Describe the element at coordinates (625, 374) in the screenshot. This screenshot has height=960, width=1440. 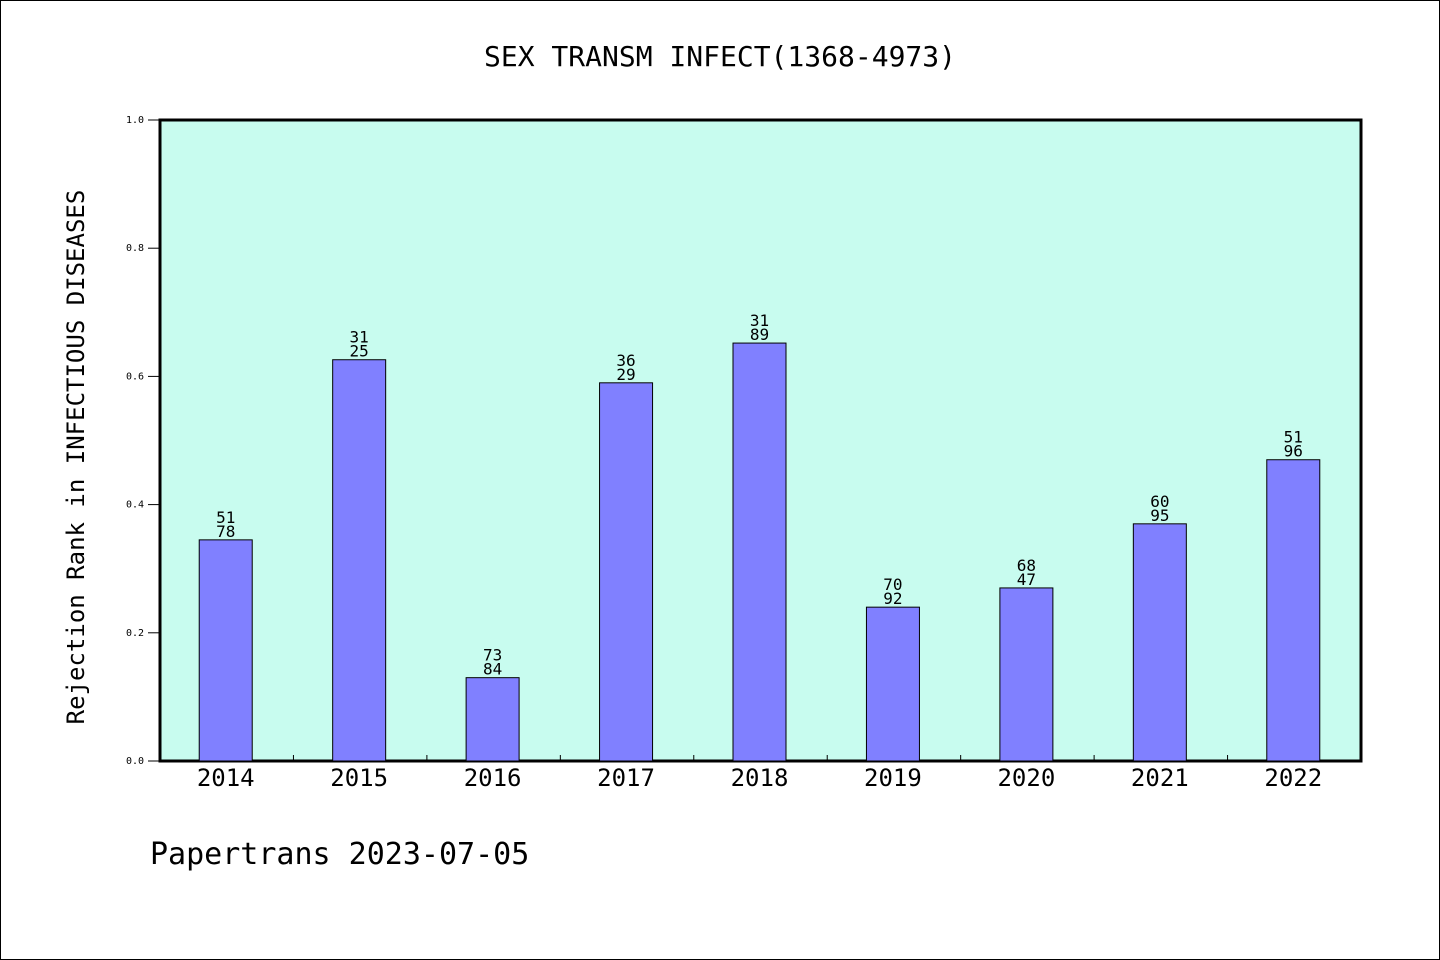
I see `bar-label-bottom: 29` at that location.